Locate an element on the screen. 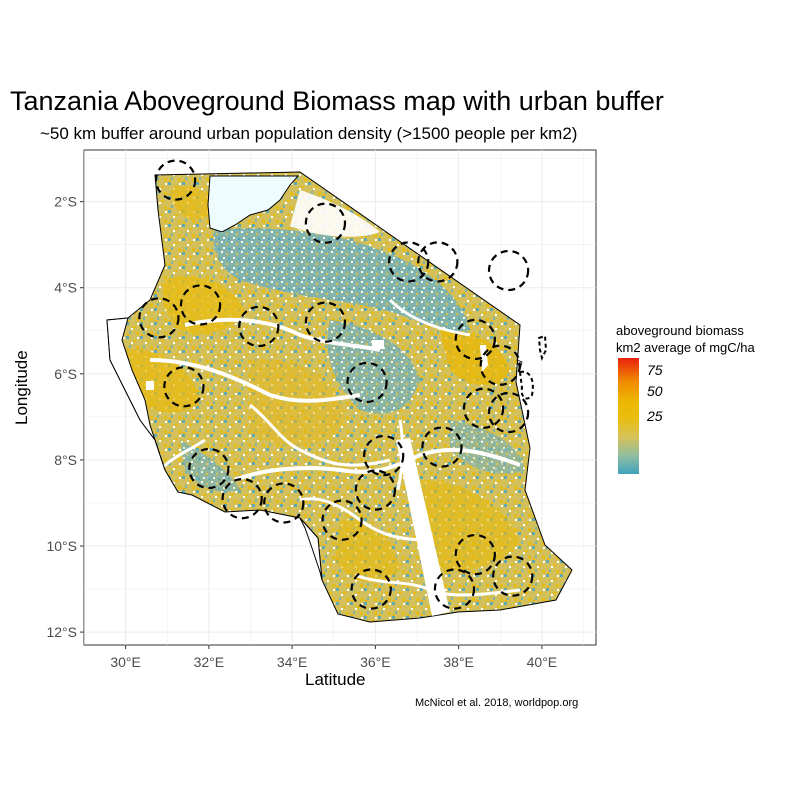  y-tick-label: 4°S is located at coordinates (65, 288).